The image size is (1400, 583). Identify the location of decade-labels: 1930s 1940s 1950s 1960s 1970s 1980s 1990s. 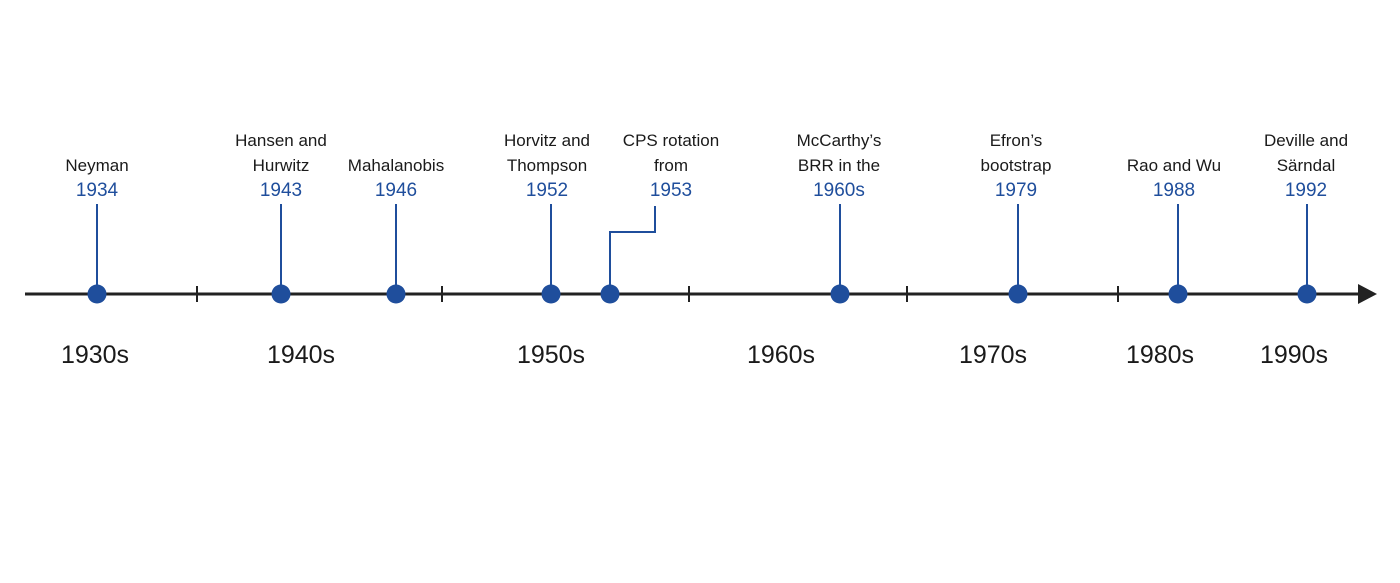
(694, 355).